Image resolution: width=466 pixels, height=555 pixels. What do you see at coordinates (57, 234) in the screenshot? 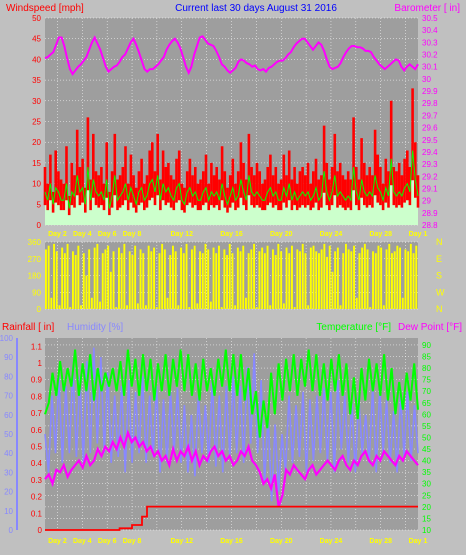
I see `wind-x-tick-label: Day 2` at bounding box center [57, 234].